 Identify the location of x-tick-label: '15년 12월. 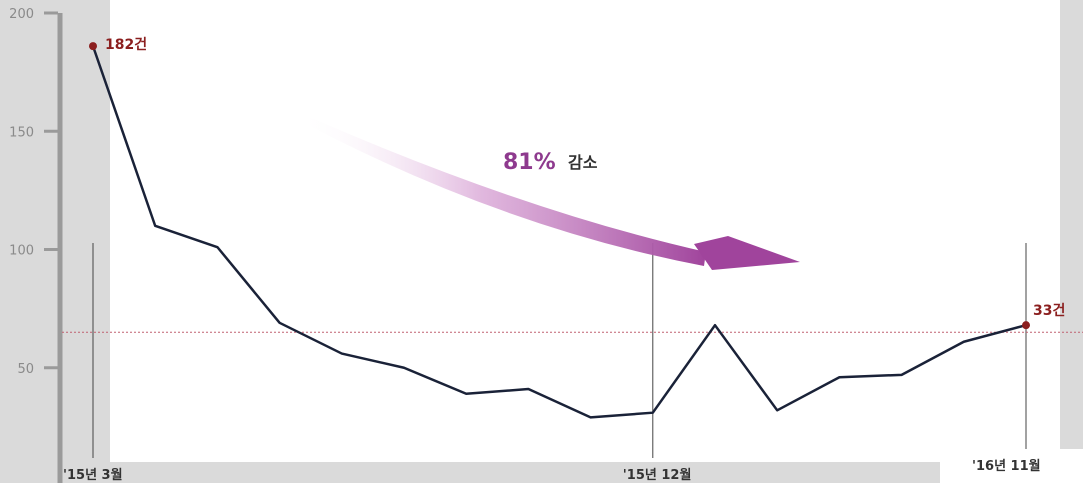
(657, 475).